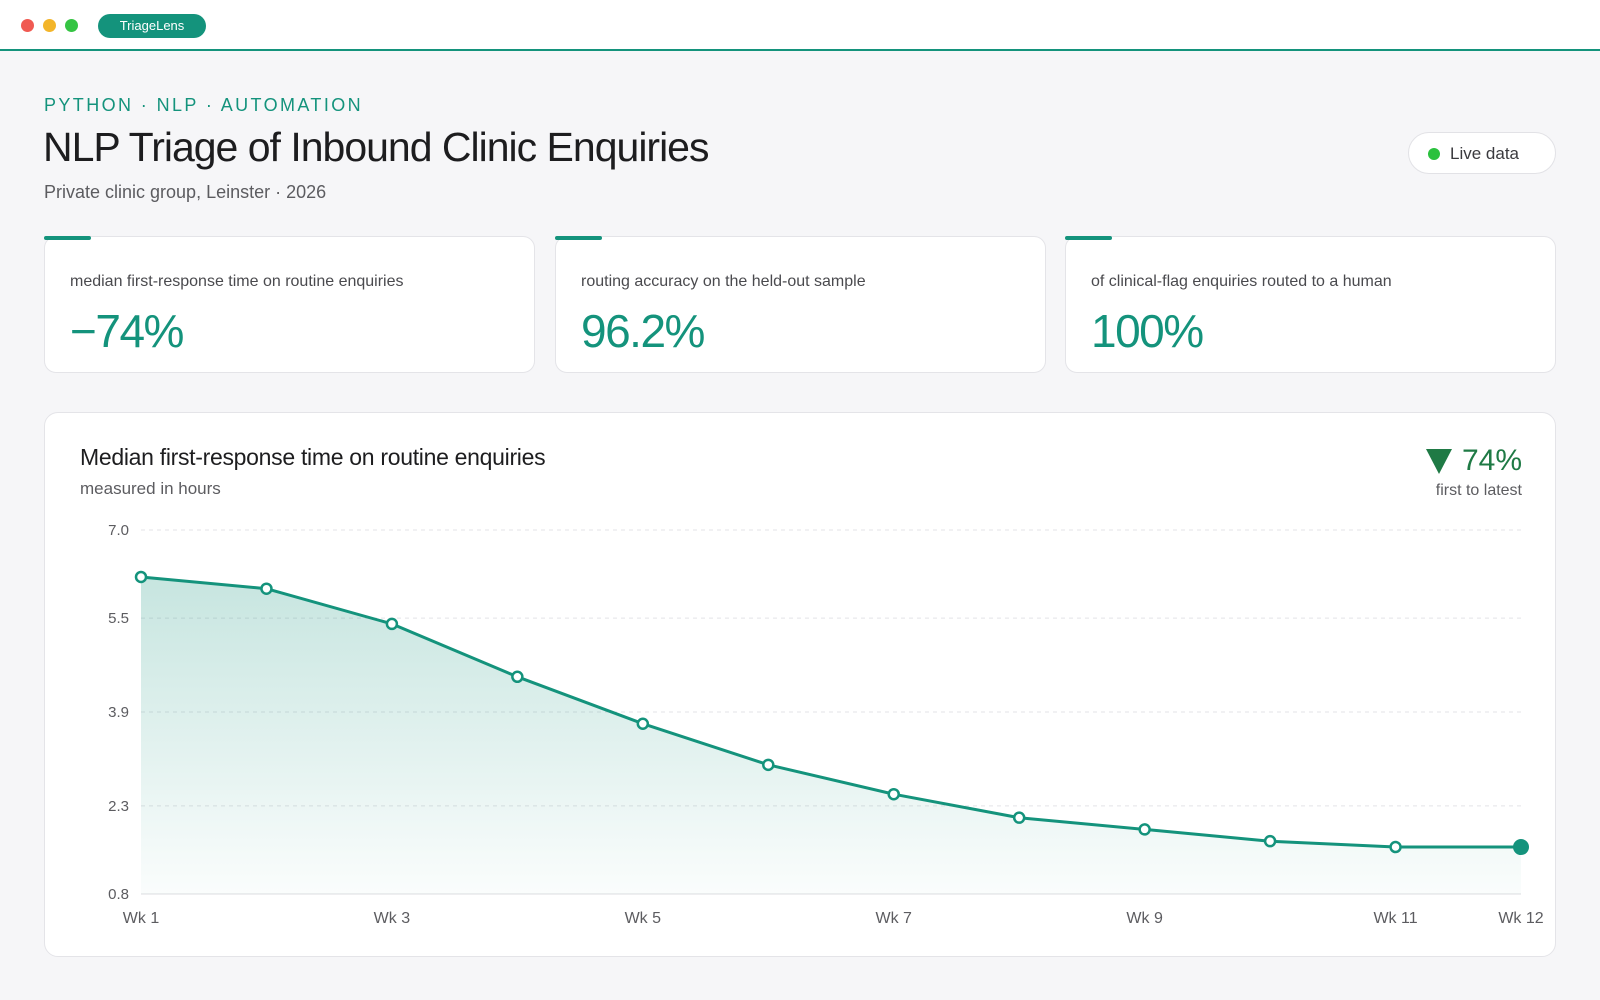 This screenshot has height=1000, width=1600. Describe the element at coordinates (1491, 460) in the screenshot. I see `change-value: 74%` at that location.